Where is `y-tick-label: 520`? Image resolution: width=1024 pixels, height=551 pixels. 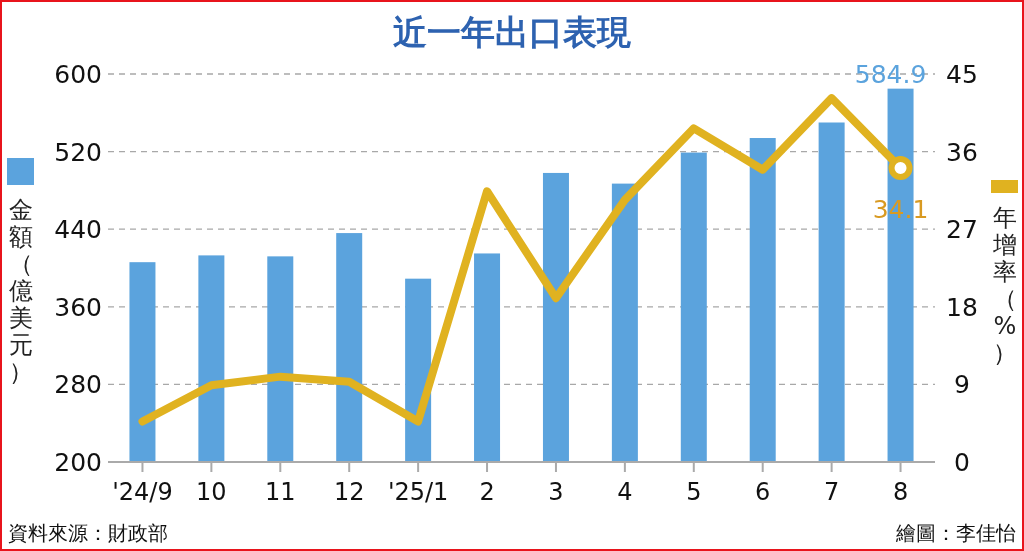
y-tick-label: 520 is located at coordinates (78, 152).